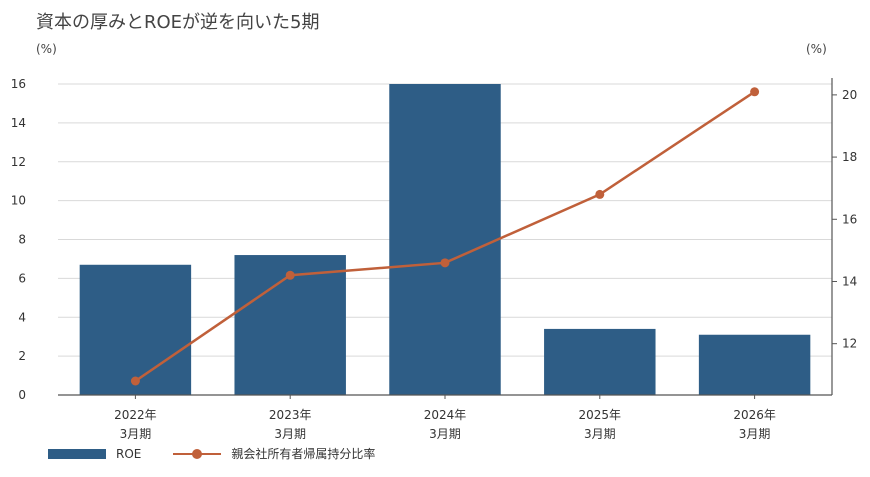  What do you see at coordinates (445, 424) in the screenshot?
I see `x-tick-label: 2024年 3月期` at bounding box center [445, 424].